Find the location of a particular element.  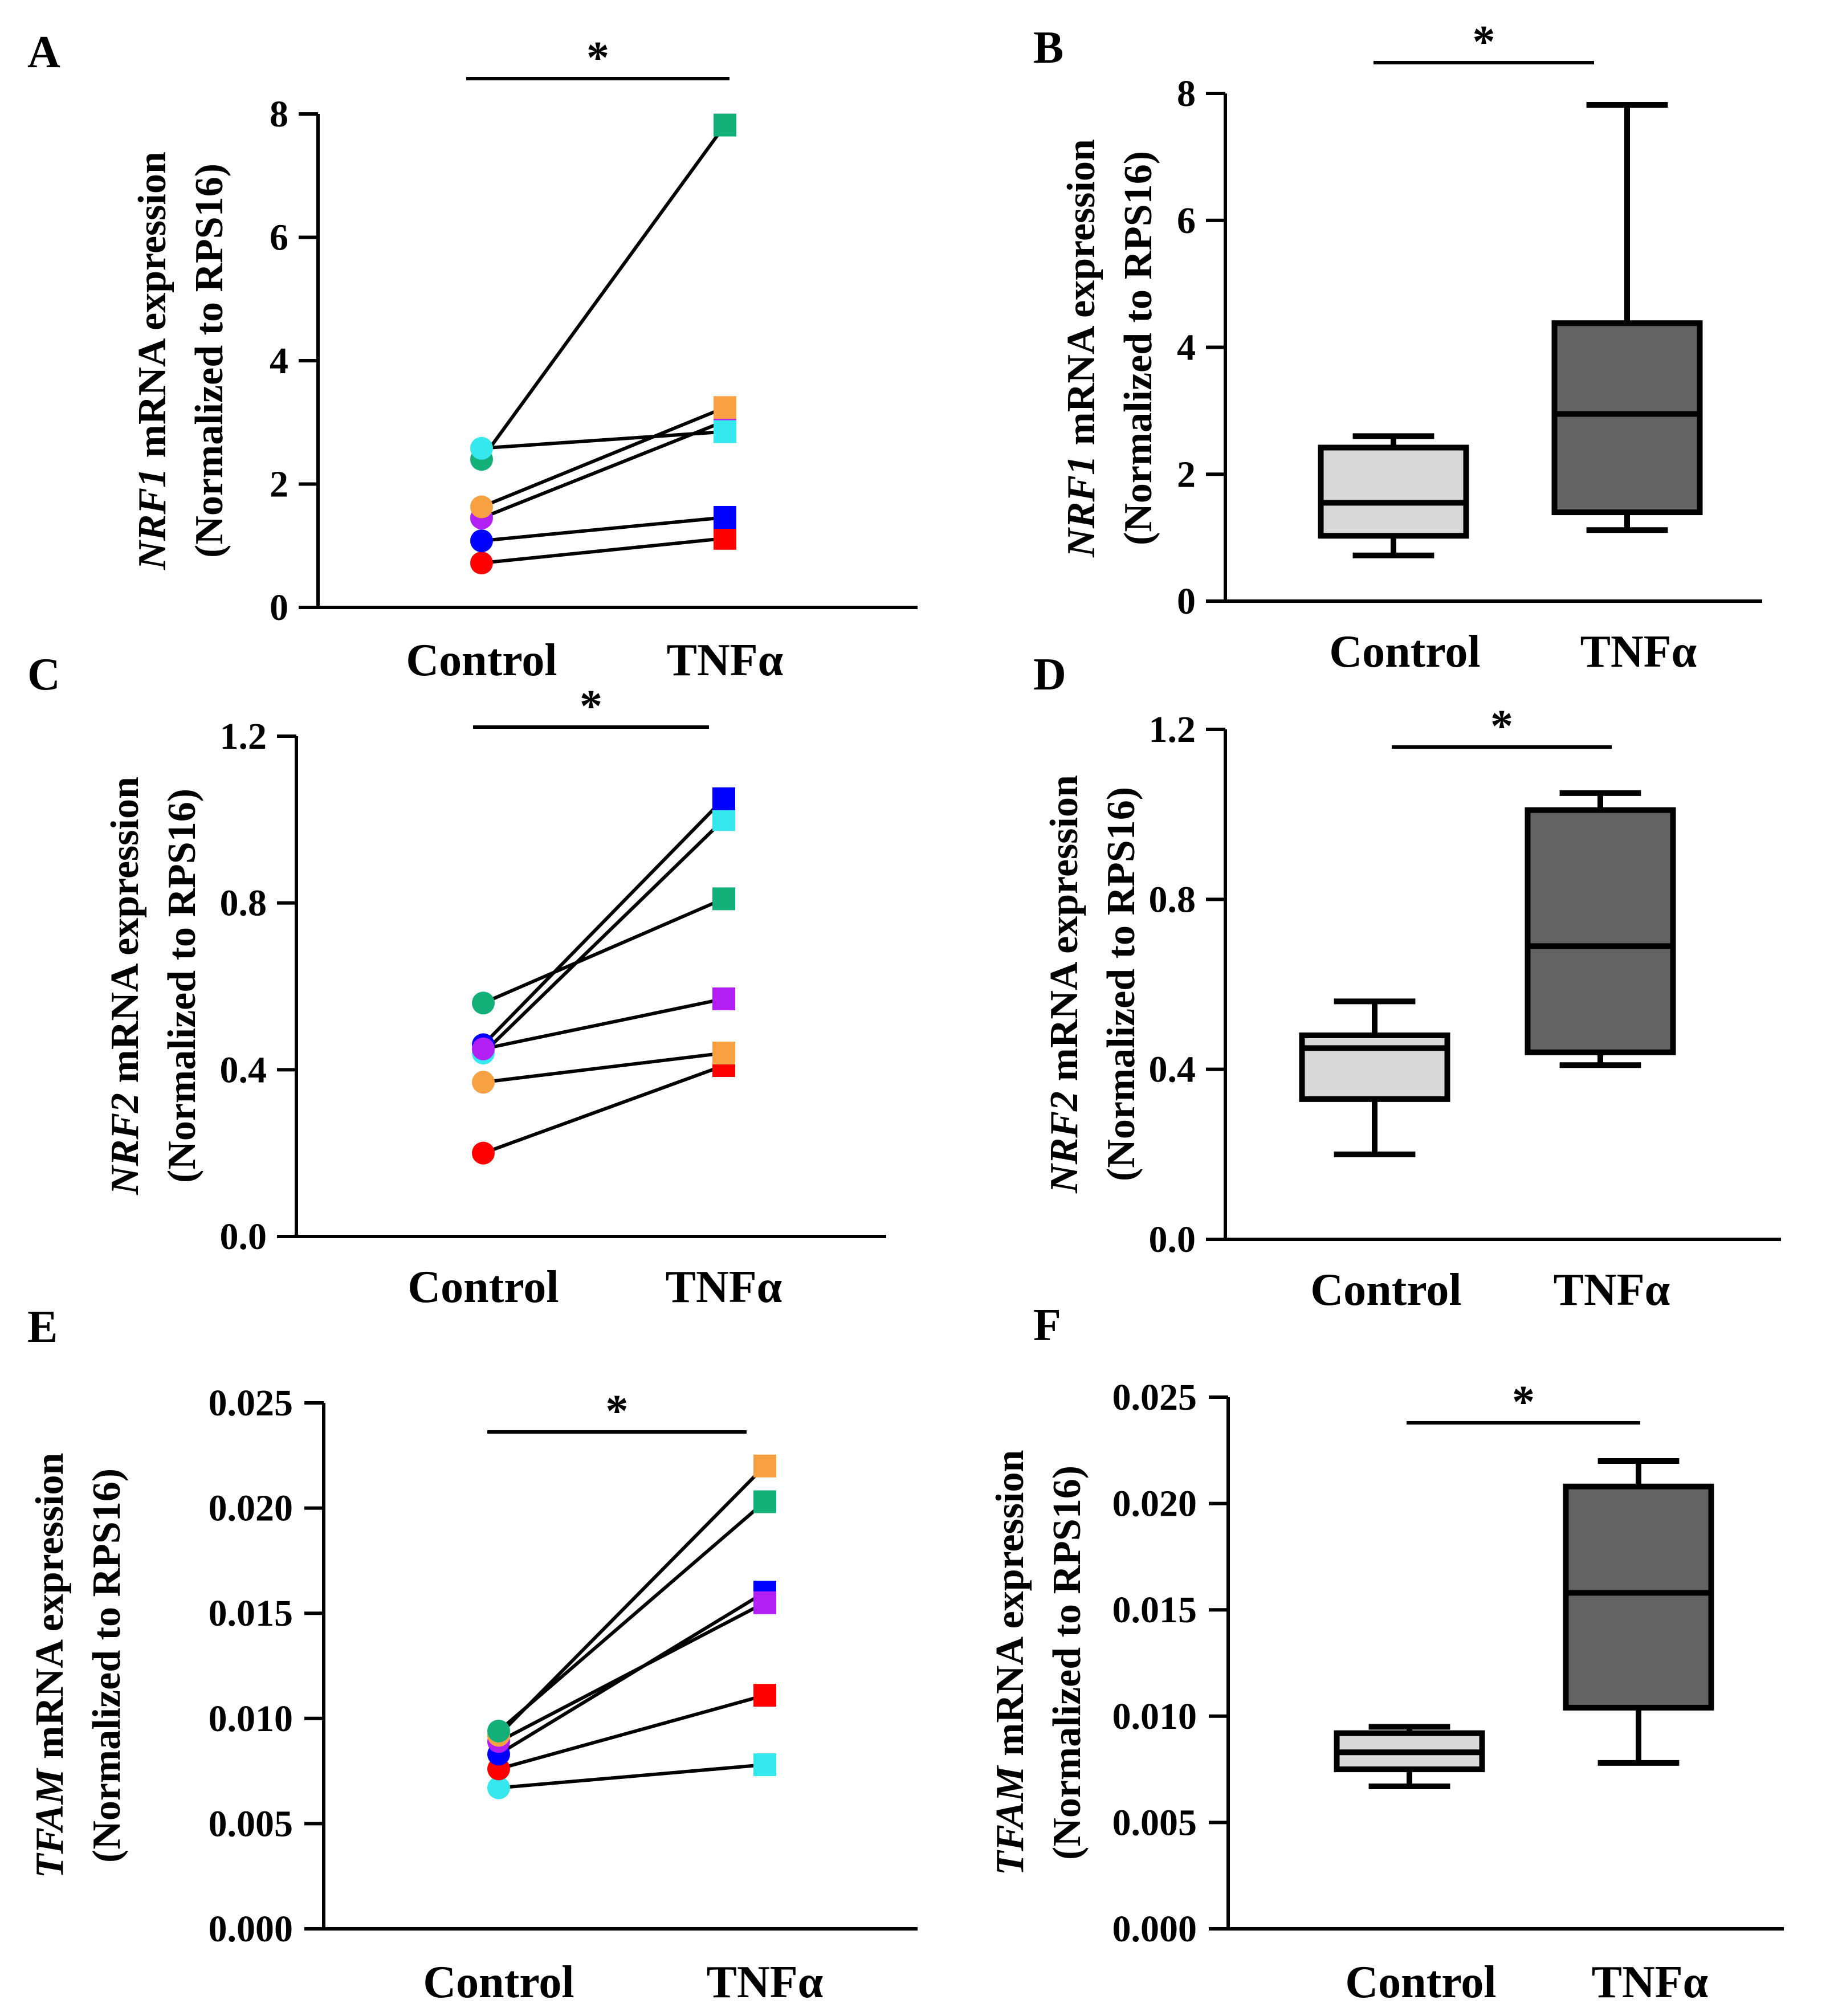

y-tick-label: 0.0 is located at coordinates (244, 1237).